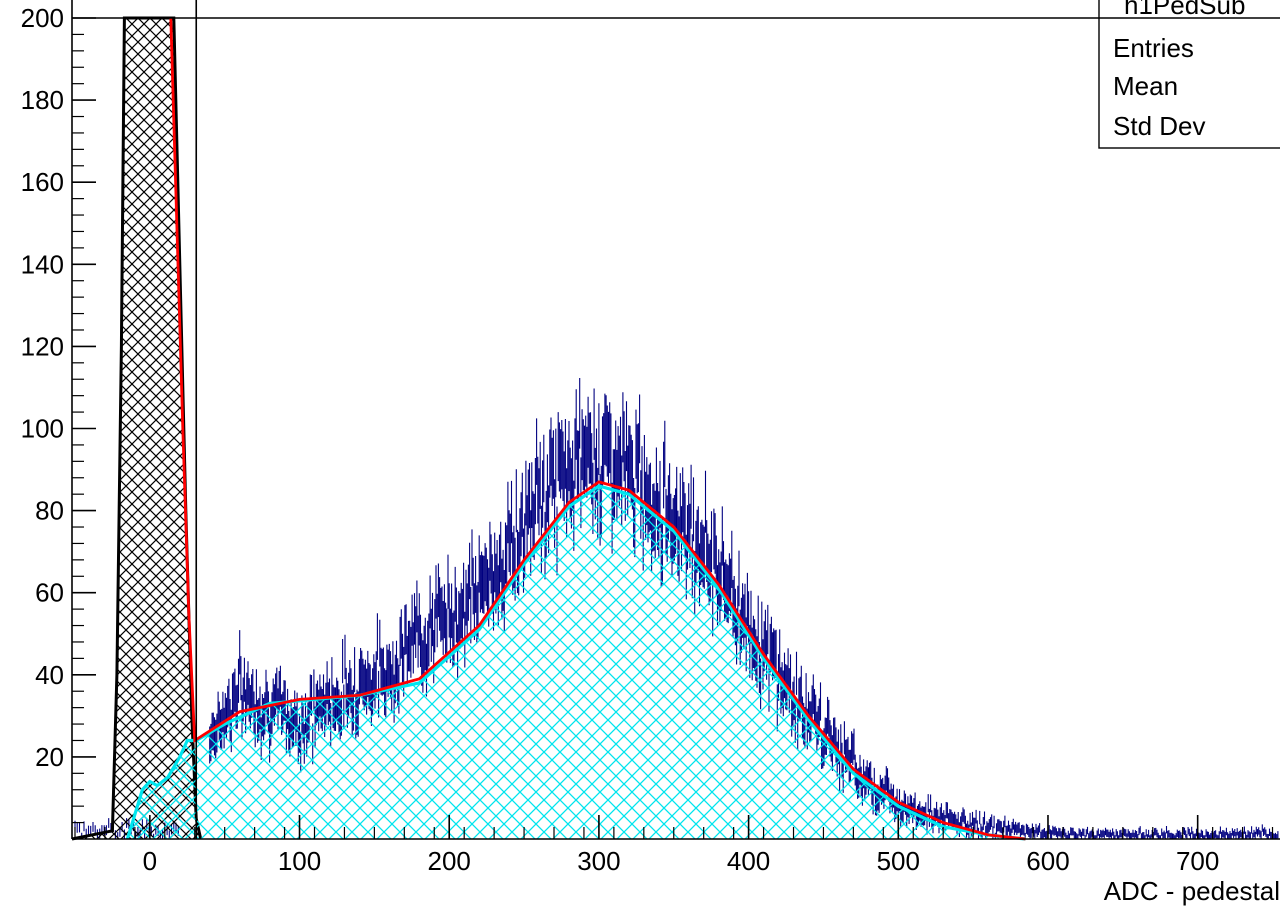 The height and width of the screenshot is (915, 1280). Describe the element at coordinates (1047, 861) in the screenshot. I see `x-tick-label: 600` at that location.